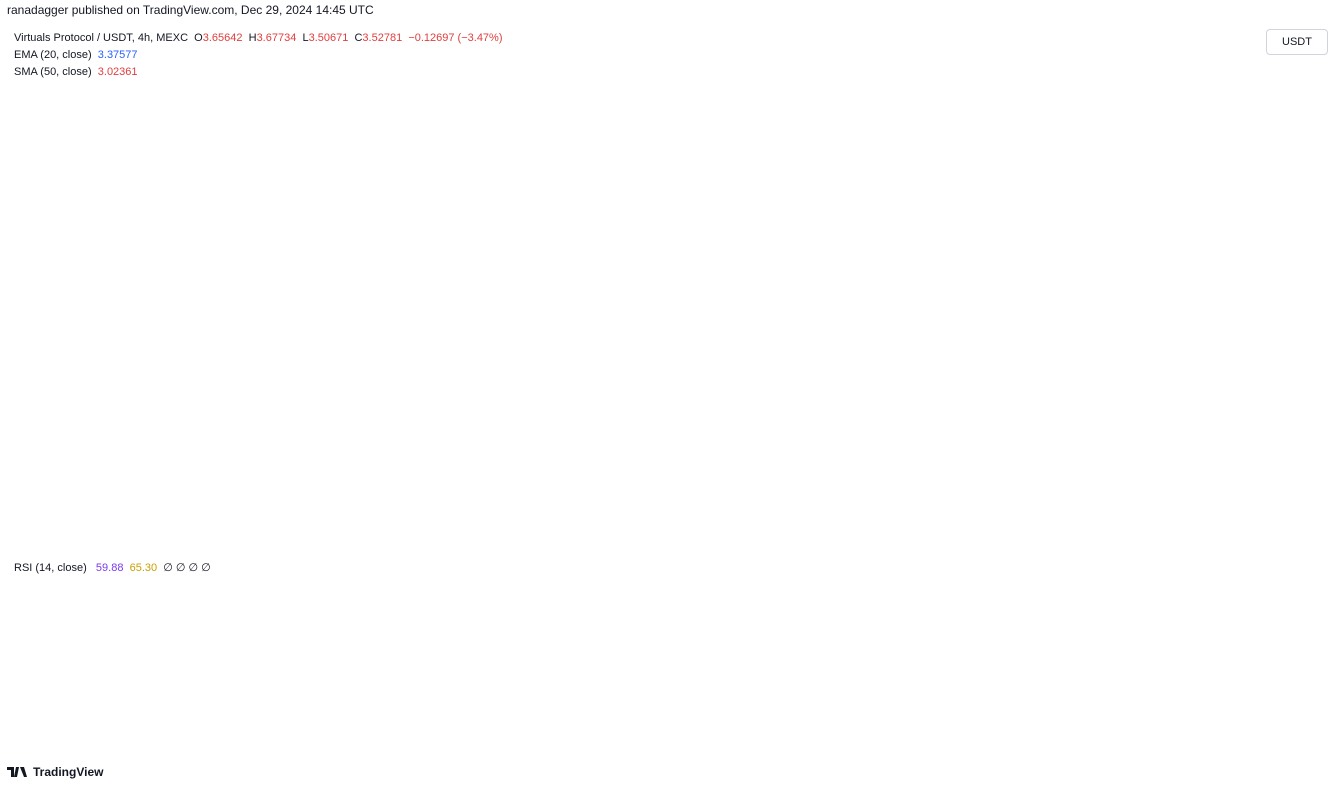 The image size is (1336, 790). What do you see at coordinates (297, 744) in the screenshot?
I see `time-tick-label: Dec` at bounding box center [297, 744].